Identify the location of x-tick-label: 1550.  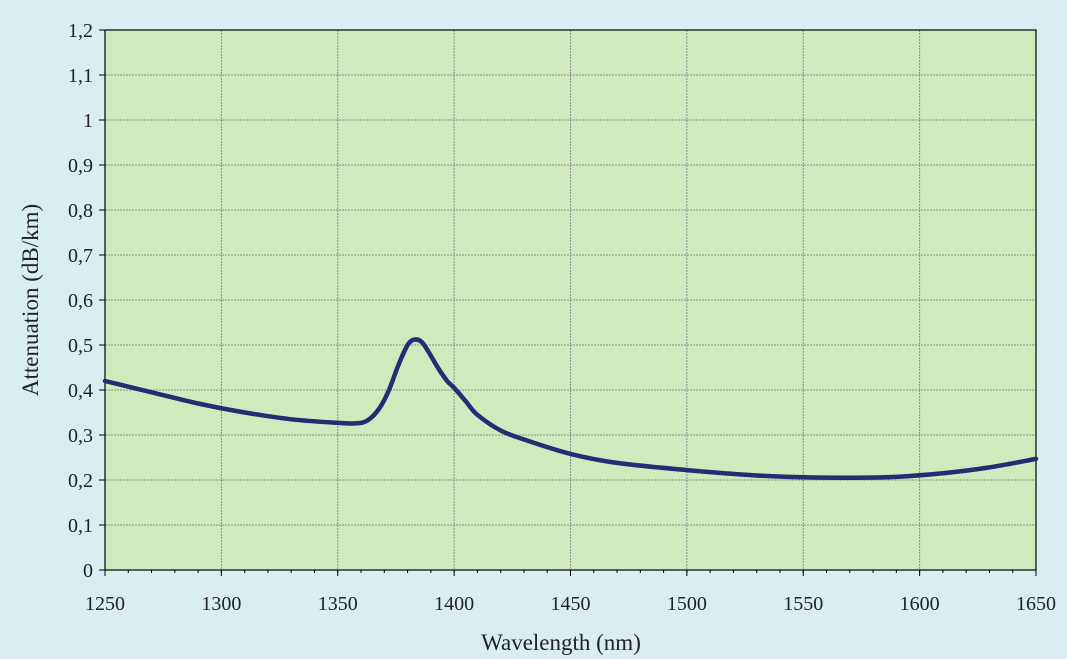
(803, 604).